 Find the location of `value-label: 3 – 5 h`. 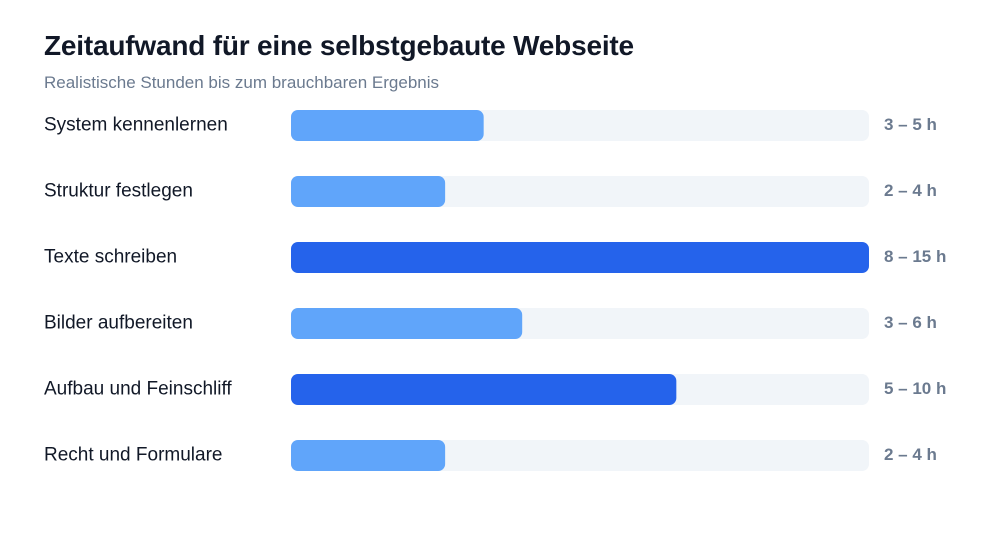

value-label: 3 – 5 h is located at coordinates (910, 124).